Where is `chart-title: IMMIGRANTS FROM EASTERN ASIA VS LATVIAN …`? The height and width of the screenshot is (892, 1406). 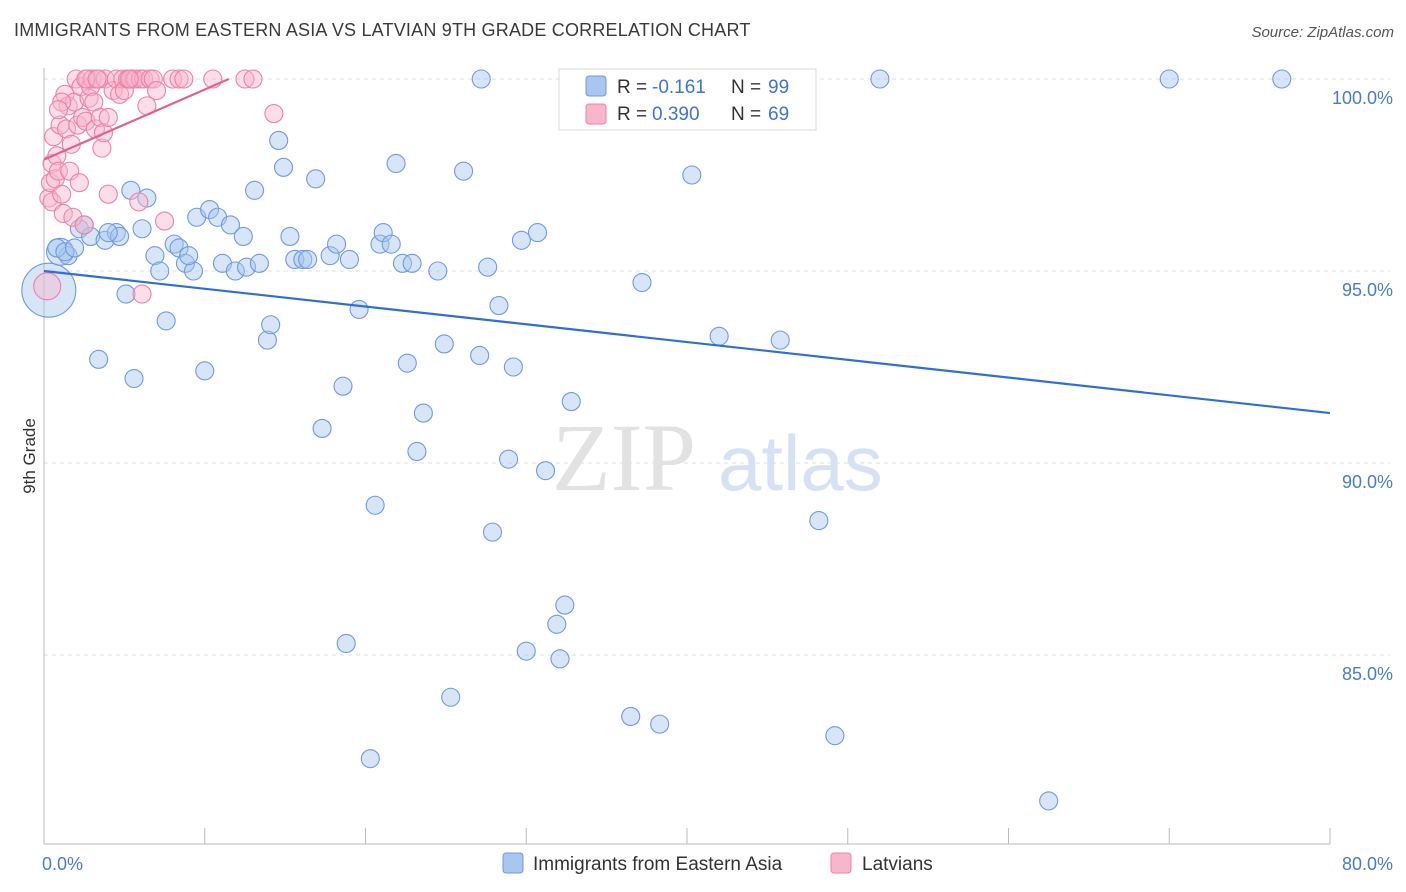 chart-title: IMMIGRANTS FROM EASTERN ASIA VS LATVIAN … is located at coordinates (382, 30).